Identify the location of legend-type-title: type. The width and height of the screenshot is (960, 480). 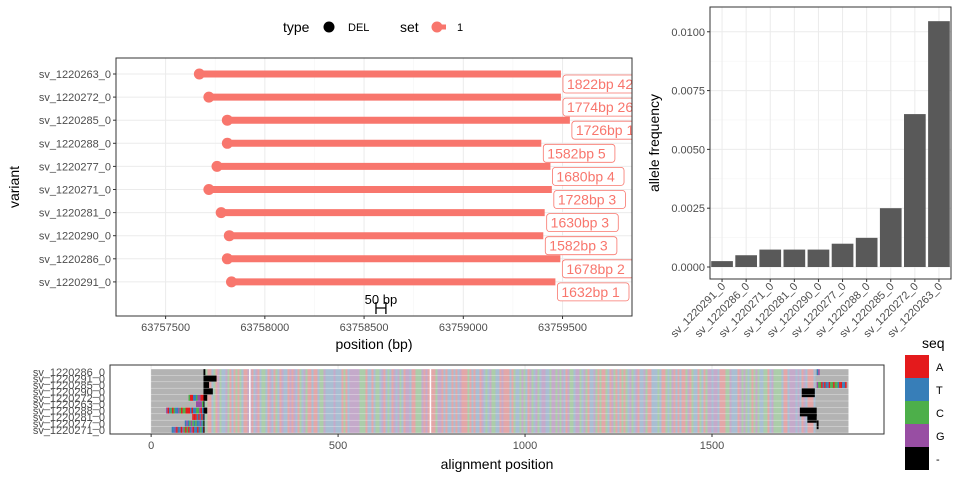
(296, 27).